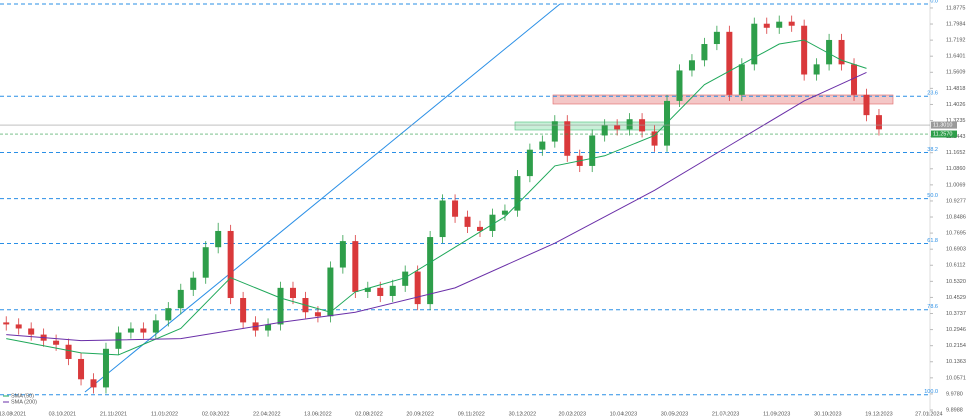 The height and width of the screenshot is (418, 976). What do you see at coordinates (954, 394) in the screenshot?
I see `y-tick-label: 9.9780` at bounding box center [954, 394].